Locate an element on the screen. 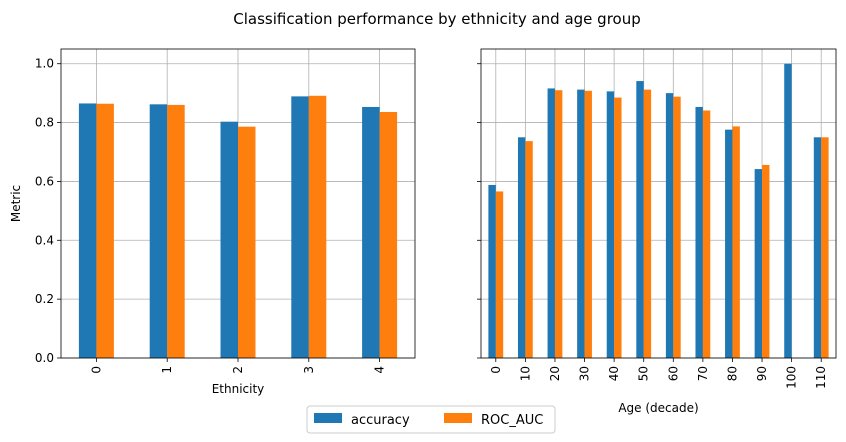  x-tick-label: 2 is located at coordinates (238, 370).